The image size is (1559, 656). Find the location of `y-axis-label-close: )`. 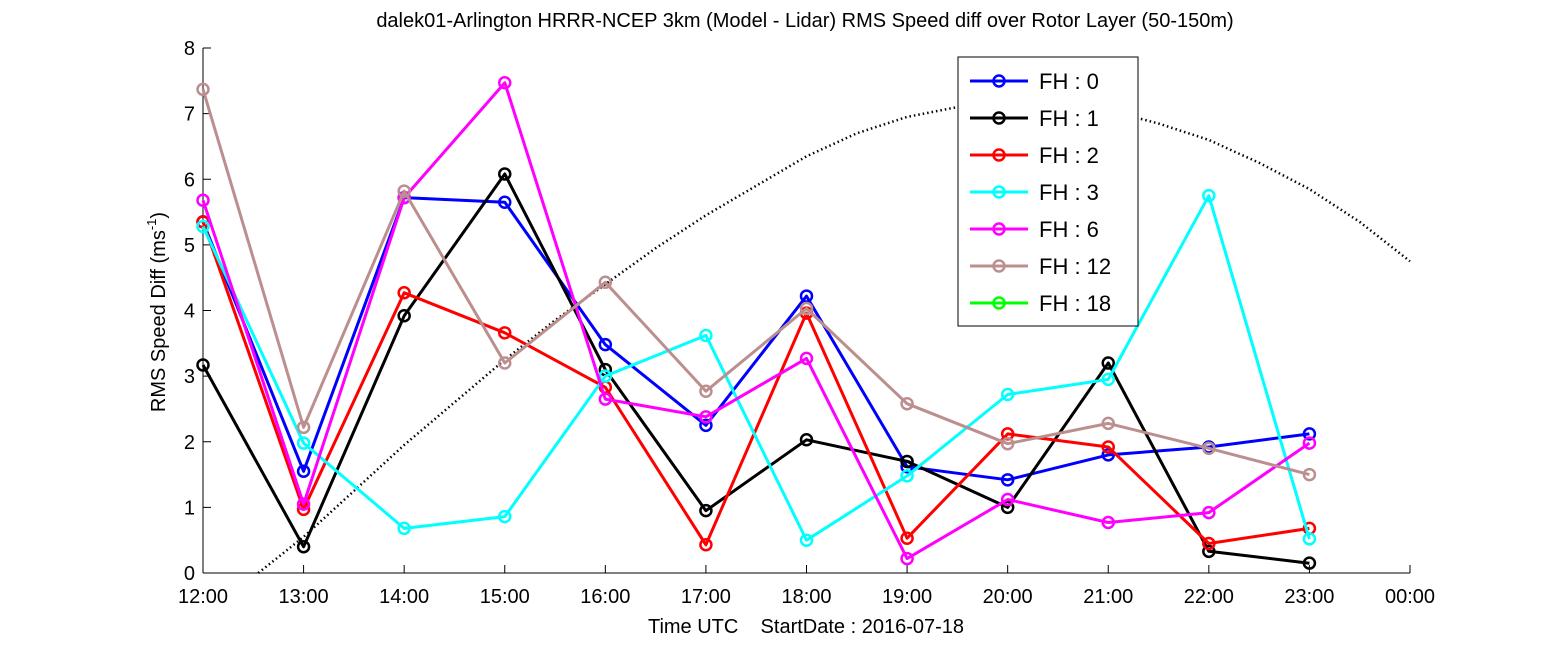

y-axis-label-close: ) is located at coordinates (159, 215).